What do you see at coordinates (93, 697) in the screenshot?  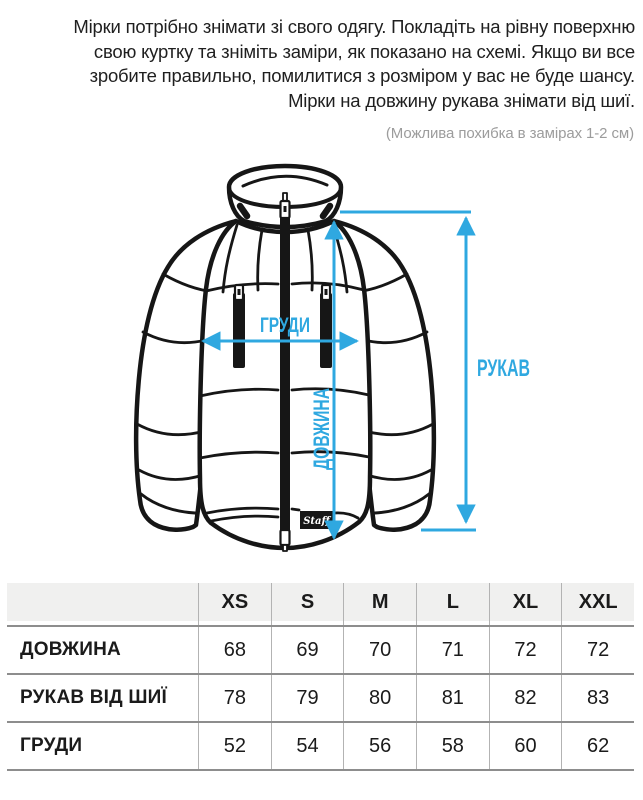 I see `row-label-sleeve-from-neck: РУКАВ ВІД ШИЇ` at bounding box center [93, 697].